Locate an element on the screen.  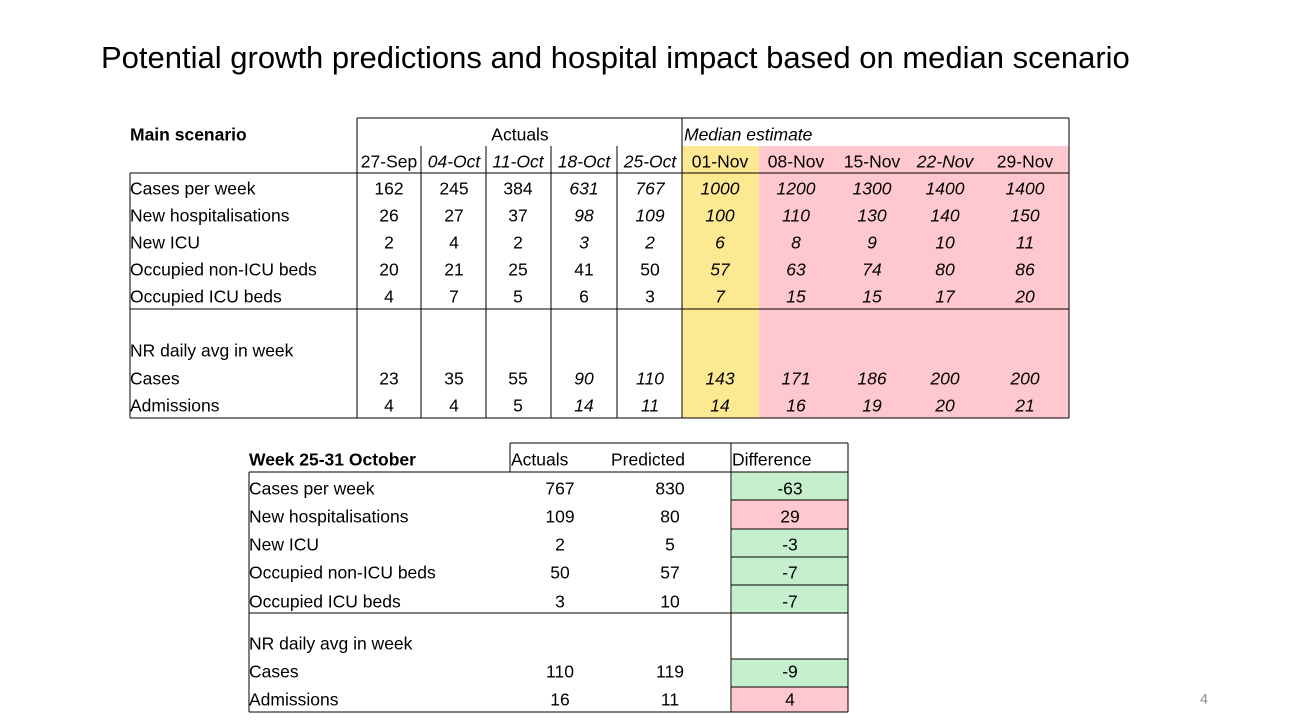
cell: 17 is located at coordinates (945, 297).